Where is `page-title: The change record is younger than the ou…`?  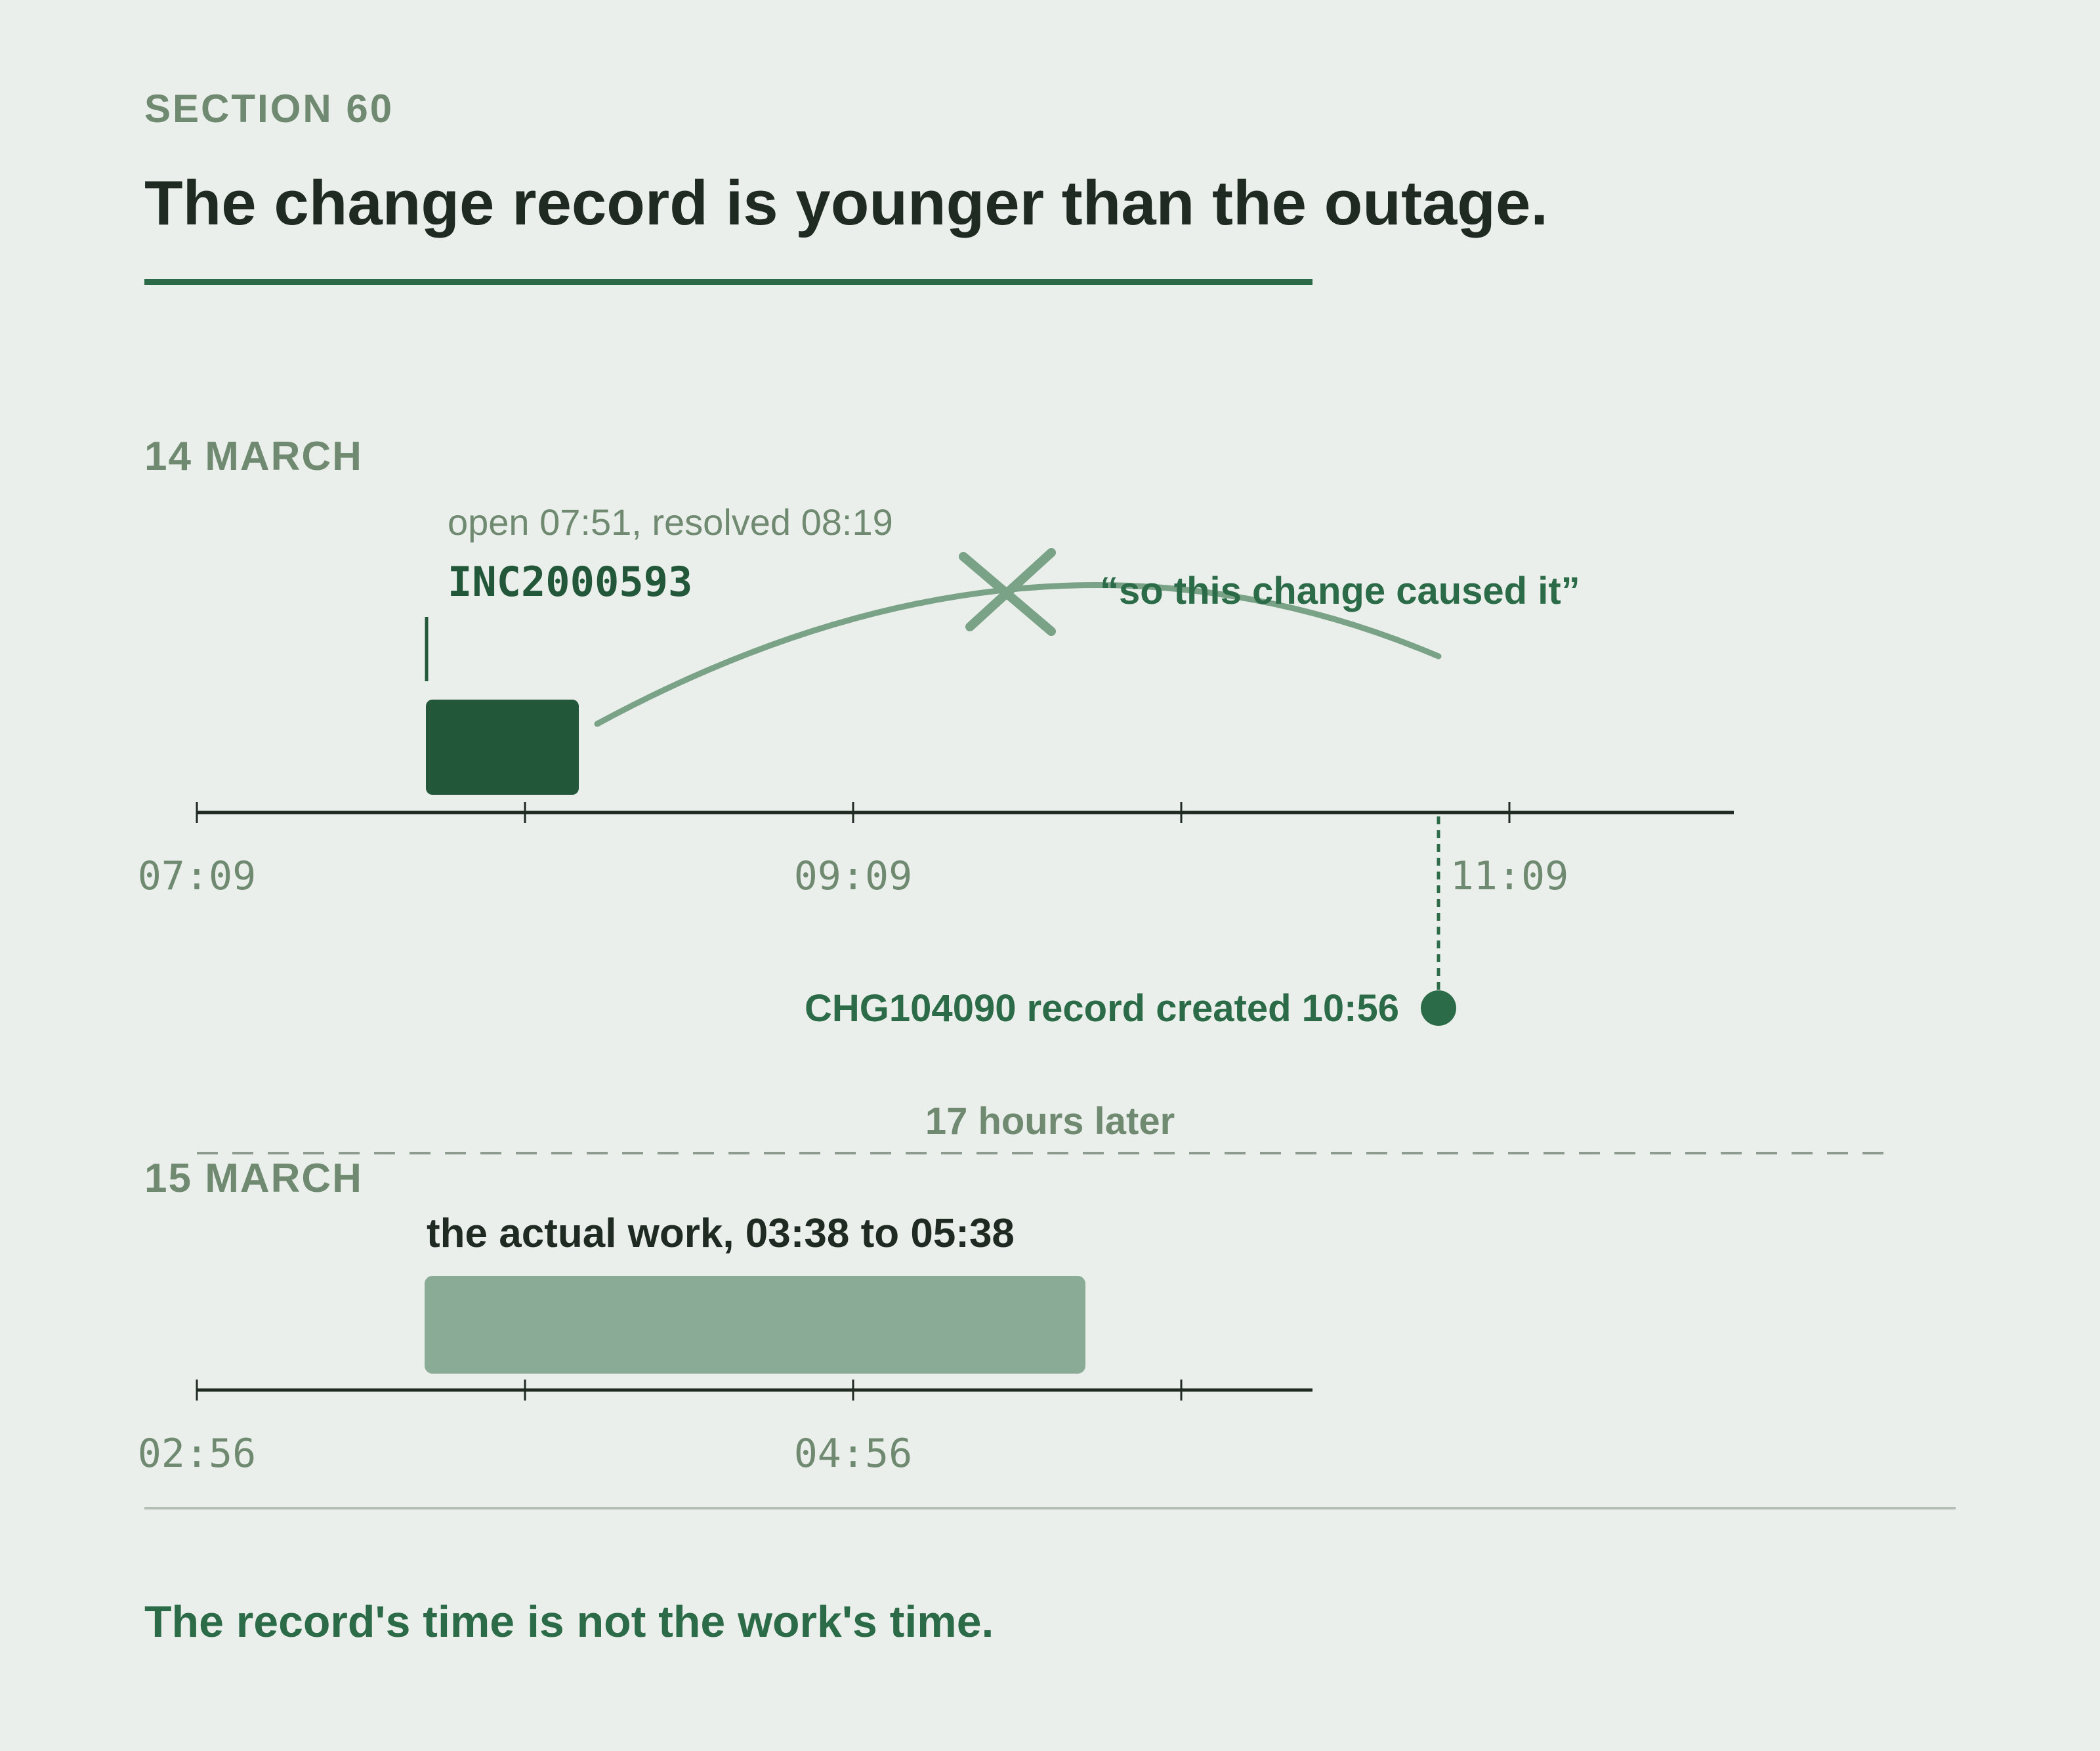 page-title: The change record is younger than the ou… is located at coordinates (846, 203).